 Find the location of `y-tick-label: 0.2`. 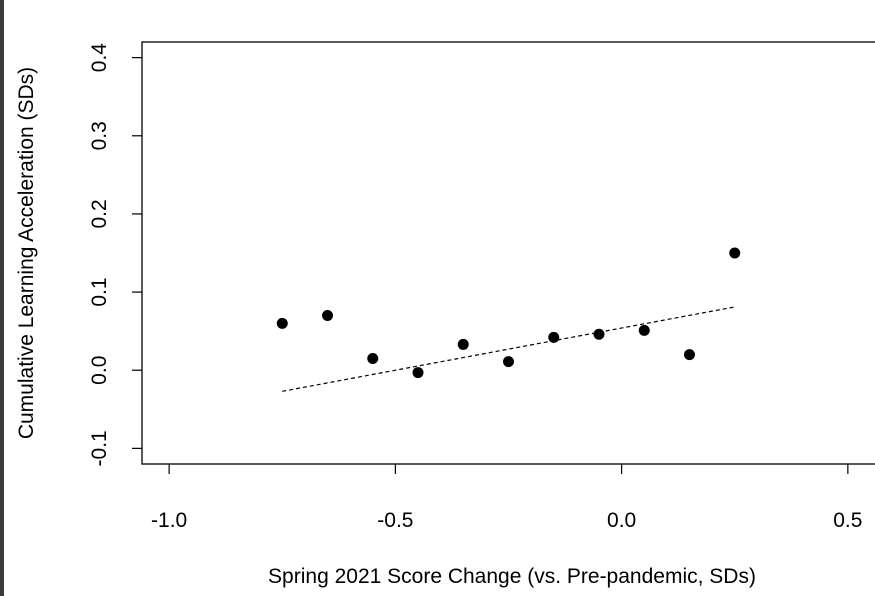

y-tick-label: 0.2 is located at coordinates (99, 213).